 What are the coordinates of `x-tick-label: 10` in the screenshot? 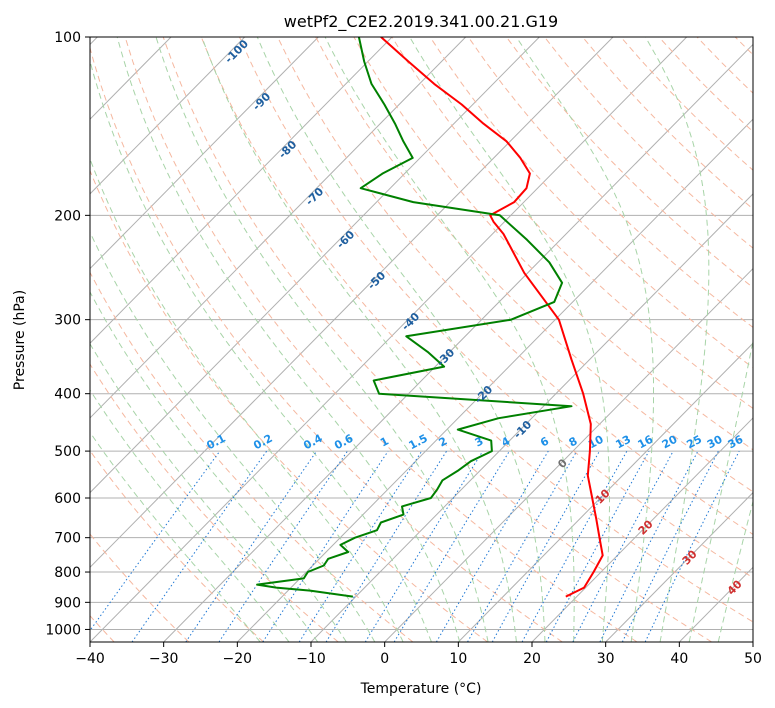 It's located at (458, 659).